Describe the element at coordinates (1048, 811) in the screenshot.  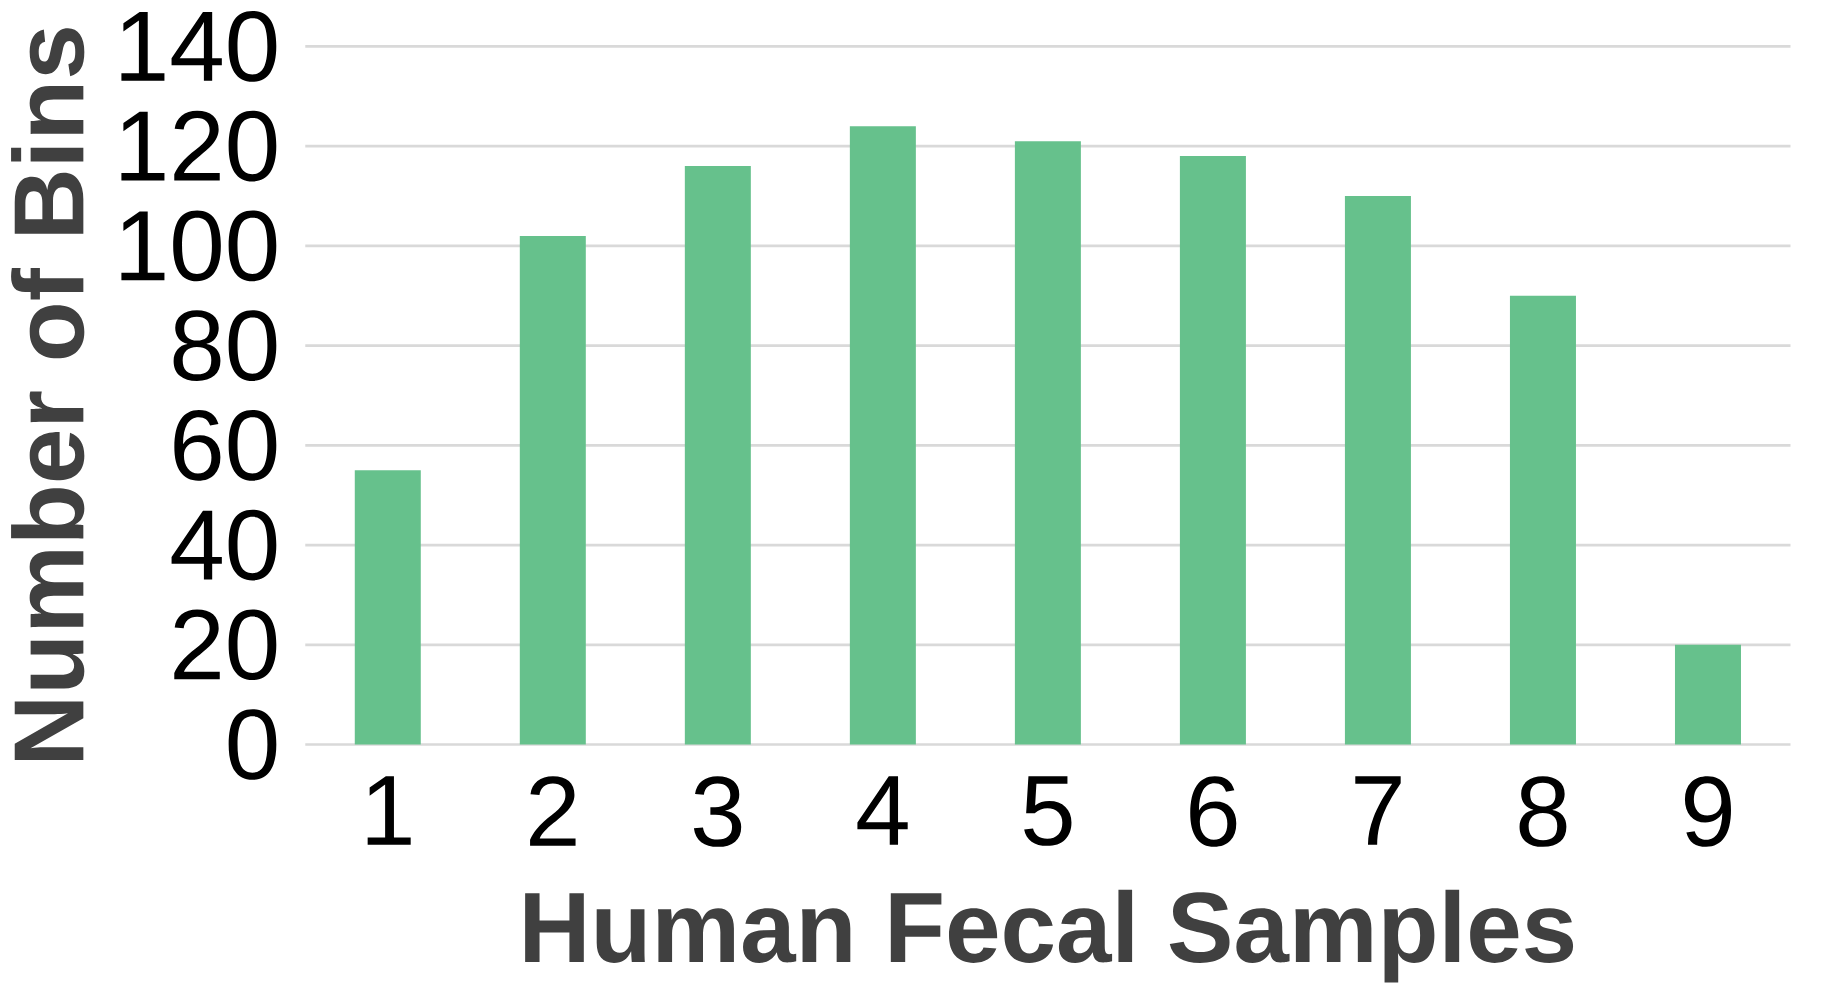
I see `x-tick-label: 5` at that location.